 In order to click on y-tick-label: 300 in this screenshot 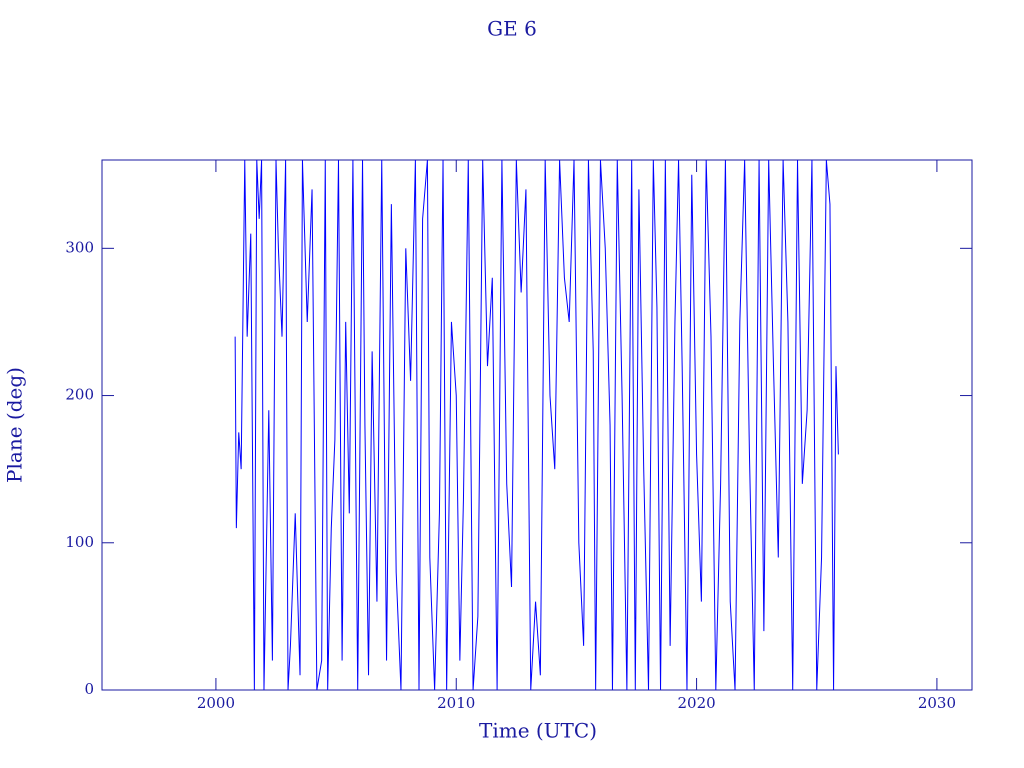, I will do `click(79, 247)`.